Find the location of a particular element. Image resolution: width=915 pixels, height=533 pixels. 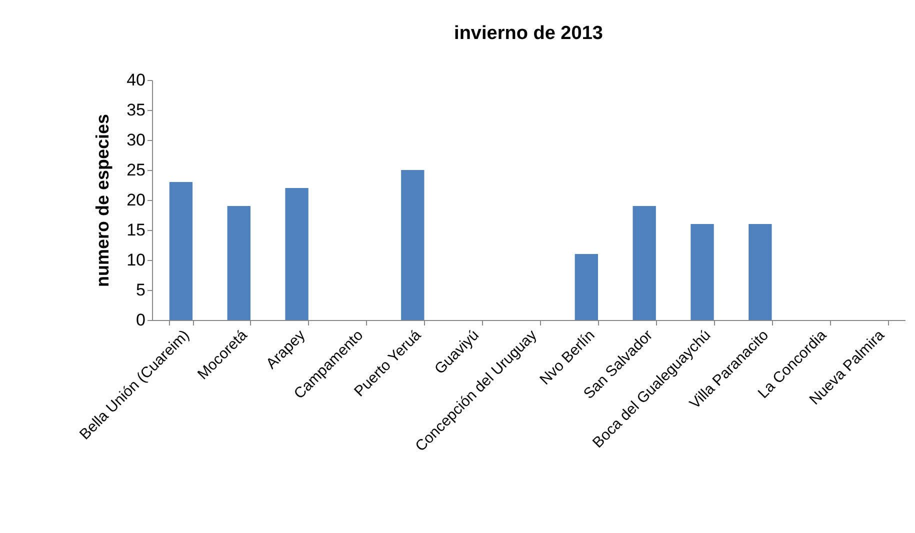

y-tick-label: 25 is located at coordinates (136, 170).